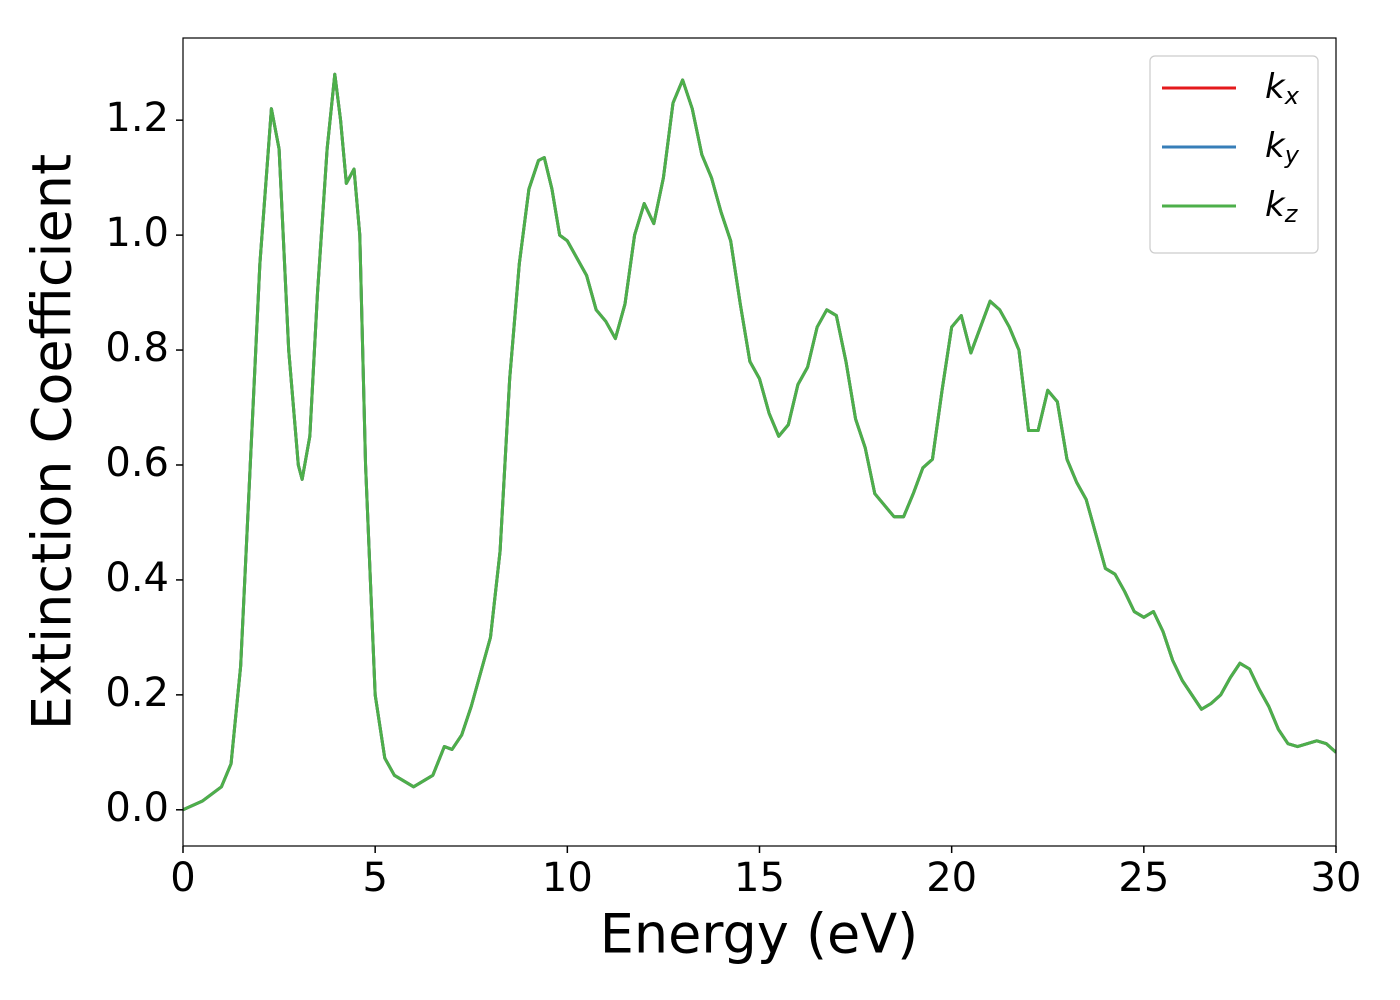  I want to click on legend-label: ky, so click(1282, 148).